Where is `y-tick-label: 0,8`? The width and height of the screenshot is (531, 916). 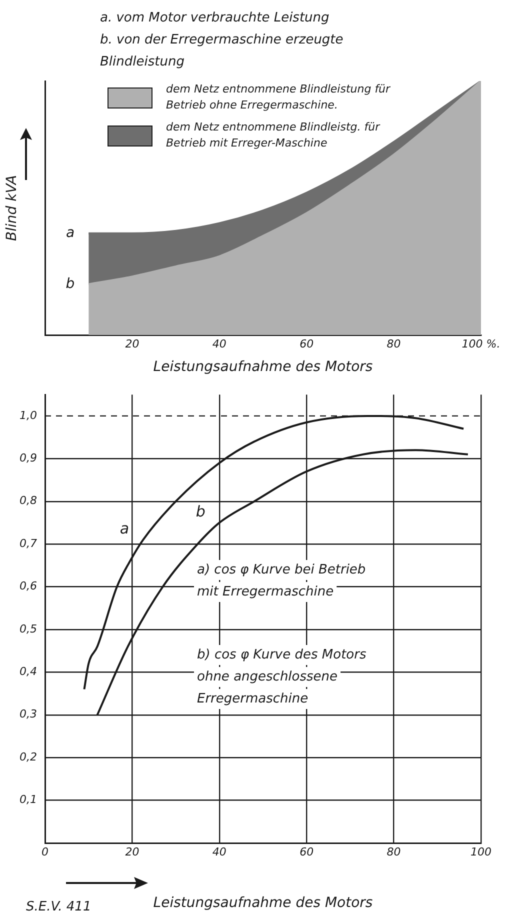 y-tick-label: 0,8 is located at coordinates (28, 501).